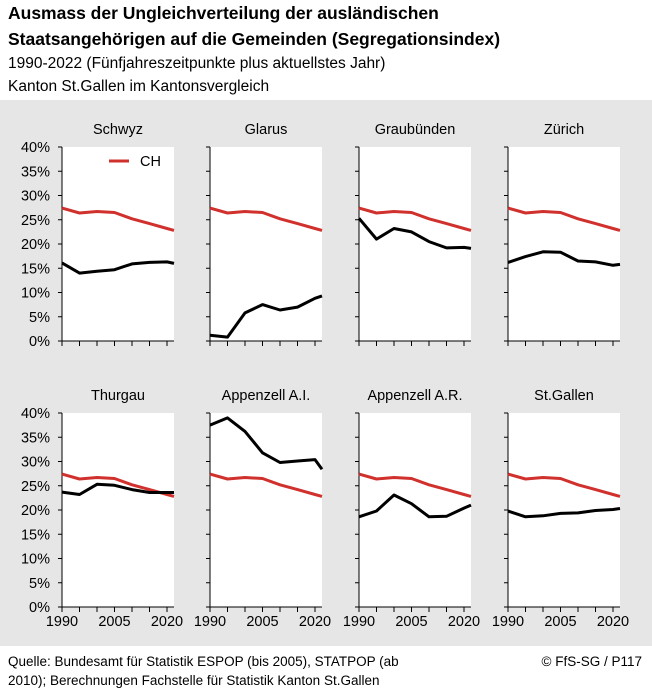 The width and height of the screenshot is (652, 692). What do you see at coordinates (564, 396) in the screenshot?
I see `panel-title: St.Gallen` at bounding box center [564, 396].